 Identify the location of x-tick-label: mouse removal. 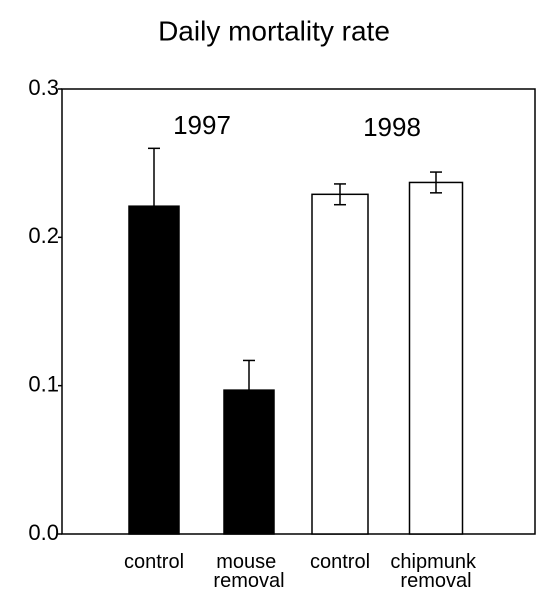
(248, 571).